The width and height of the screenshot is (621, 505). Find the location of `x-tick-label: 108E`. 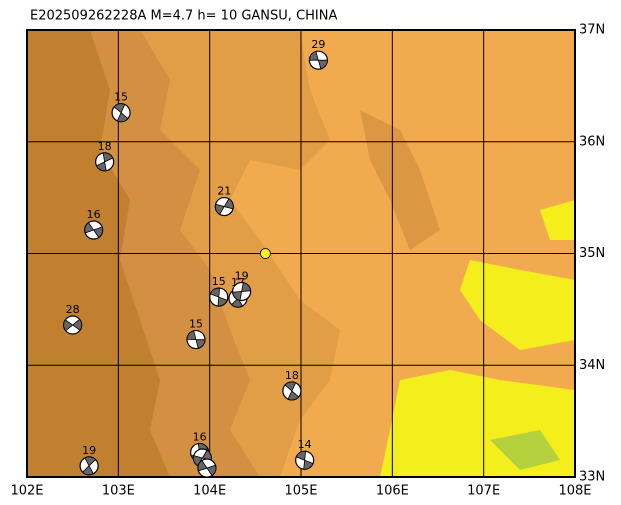

x-tick-label: 108E is located at coordinates (574, 491).